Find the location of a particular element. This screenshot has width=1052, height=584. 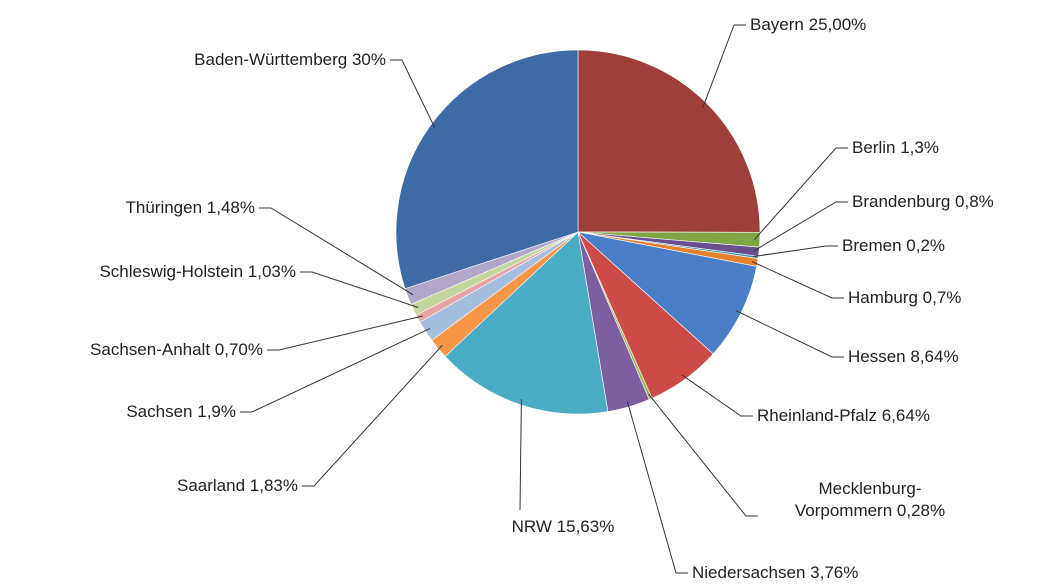

slice-label: Berlin 1,3% is located at coordinates (895, 148).